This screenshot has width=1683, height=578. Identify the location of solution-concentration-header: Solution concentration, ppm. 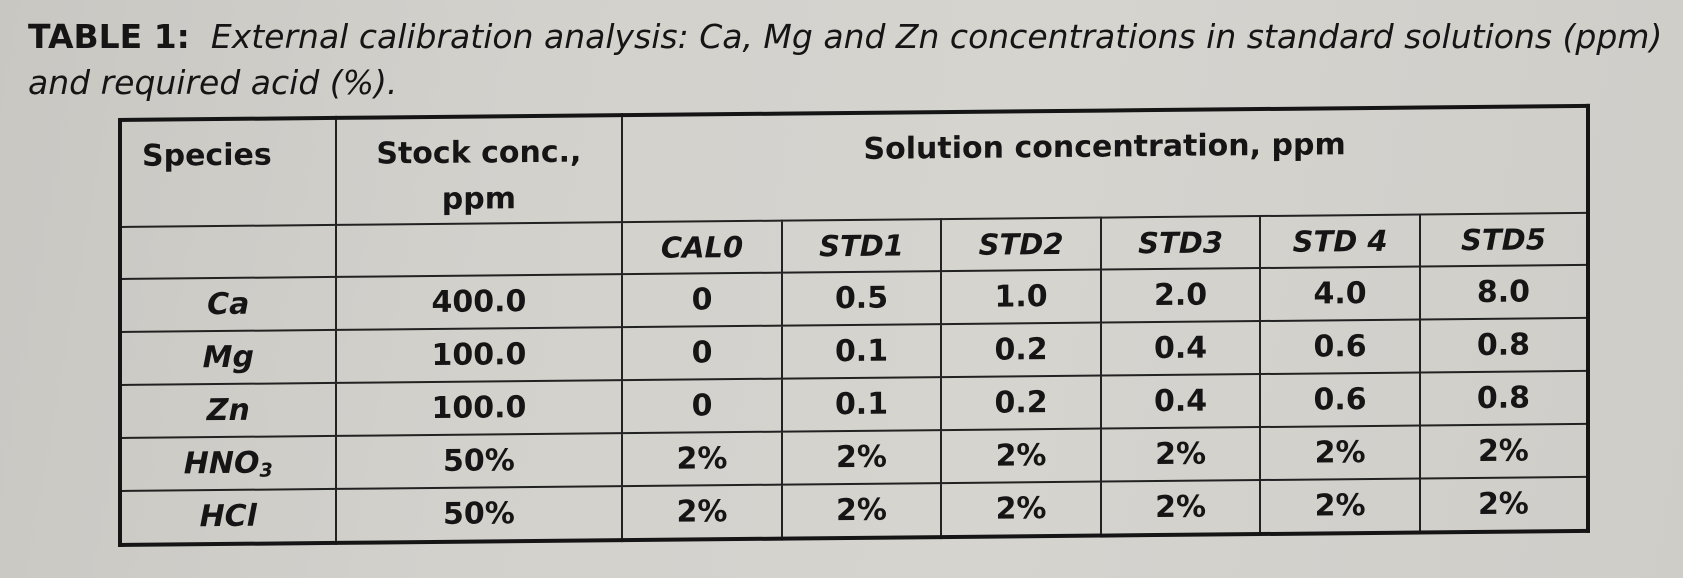
(1105, 164).